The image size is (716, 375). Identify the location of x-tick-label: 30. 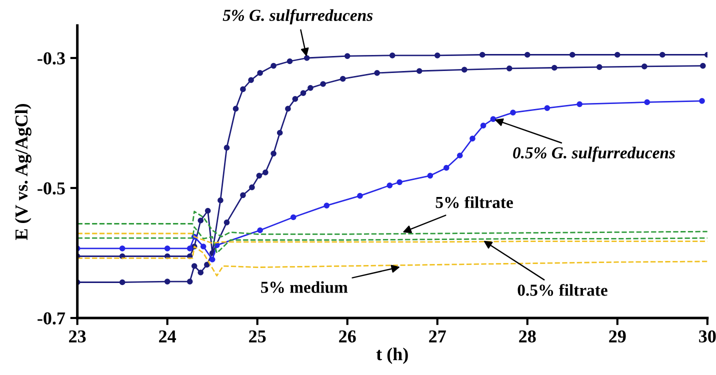
(707, 336).